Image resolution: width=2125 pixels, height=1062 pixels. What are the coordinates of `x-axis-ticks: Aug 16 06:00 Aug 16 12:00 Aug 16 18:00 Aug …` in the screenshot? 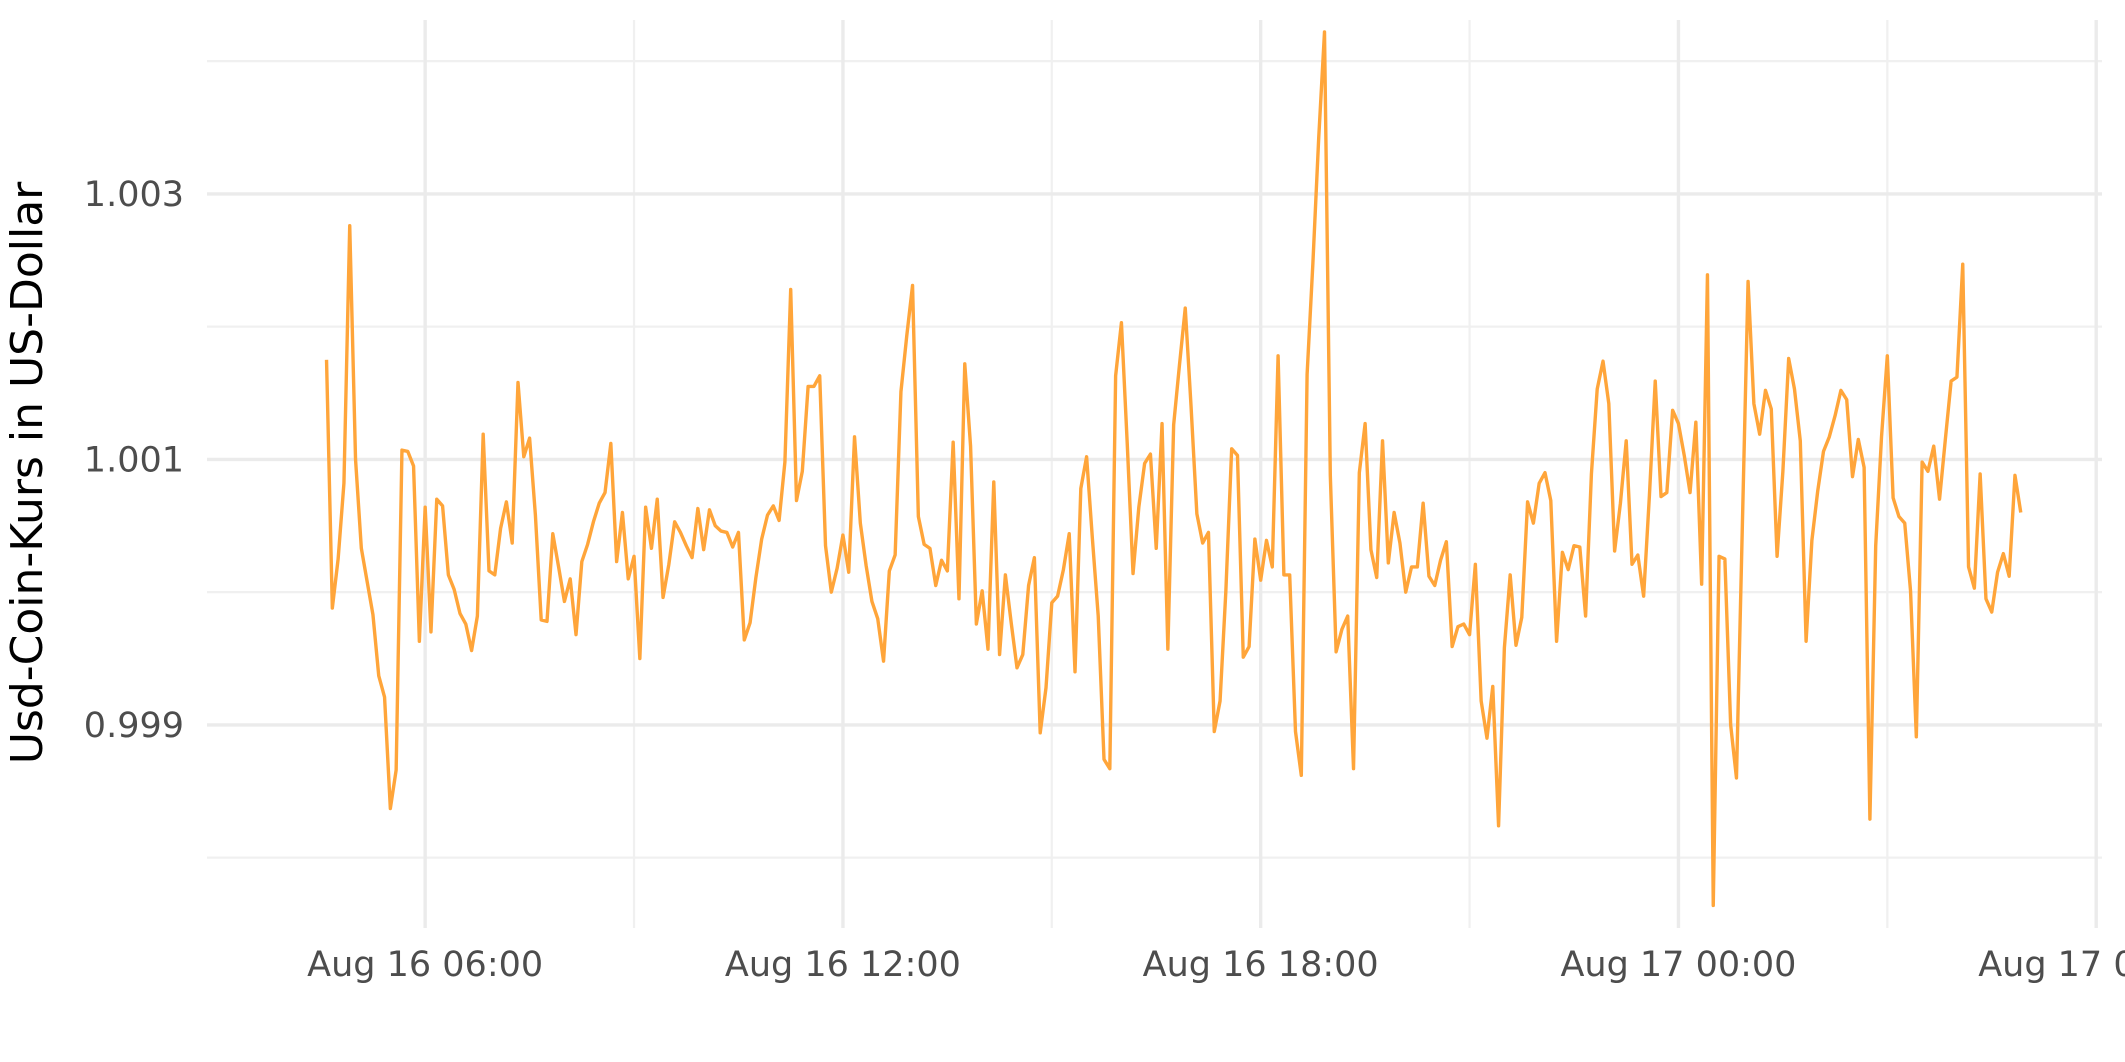 It's located at (1216, 965).